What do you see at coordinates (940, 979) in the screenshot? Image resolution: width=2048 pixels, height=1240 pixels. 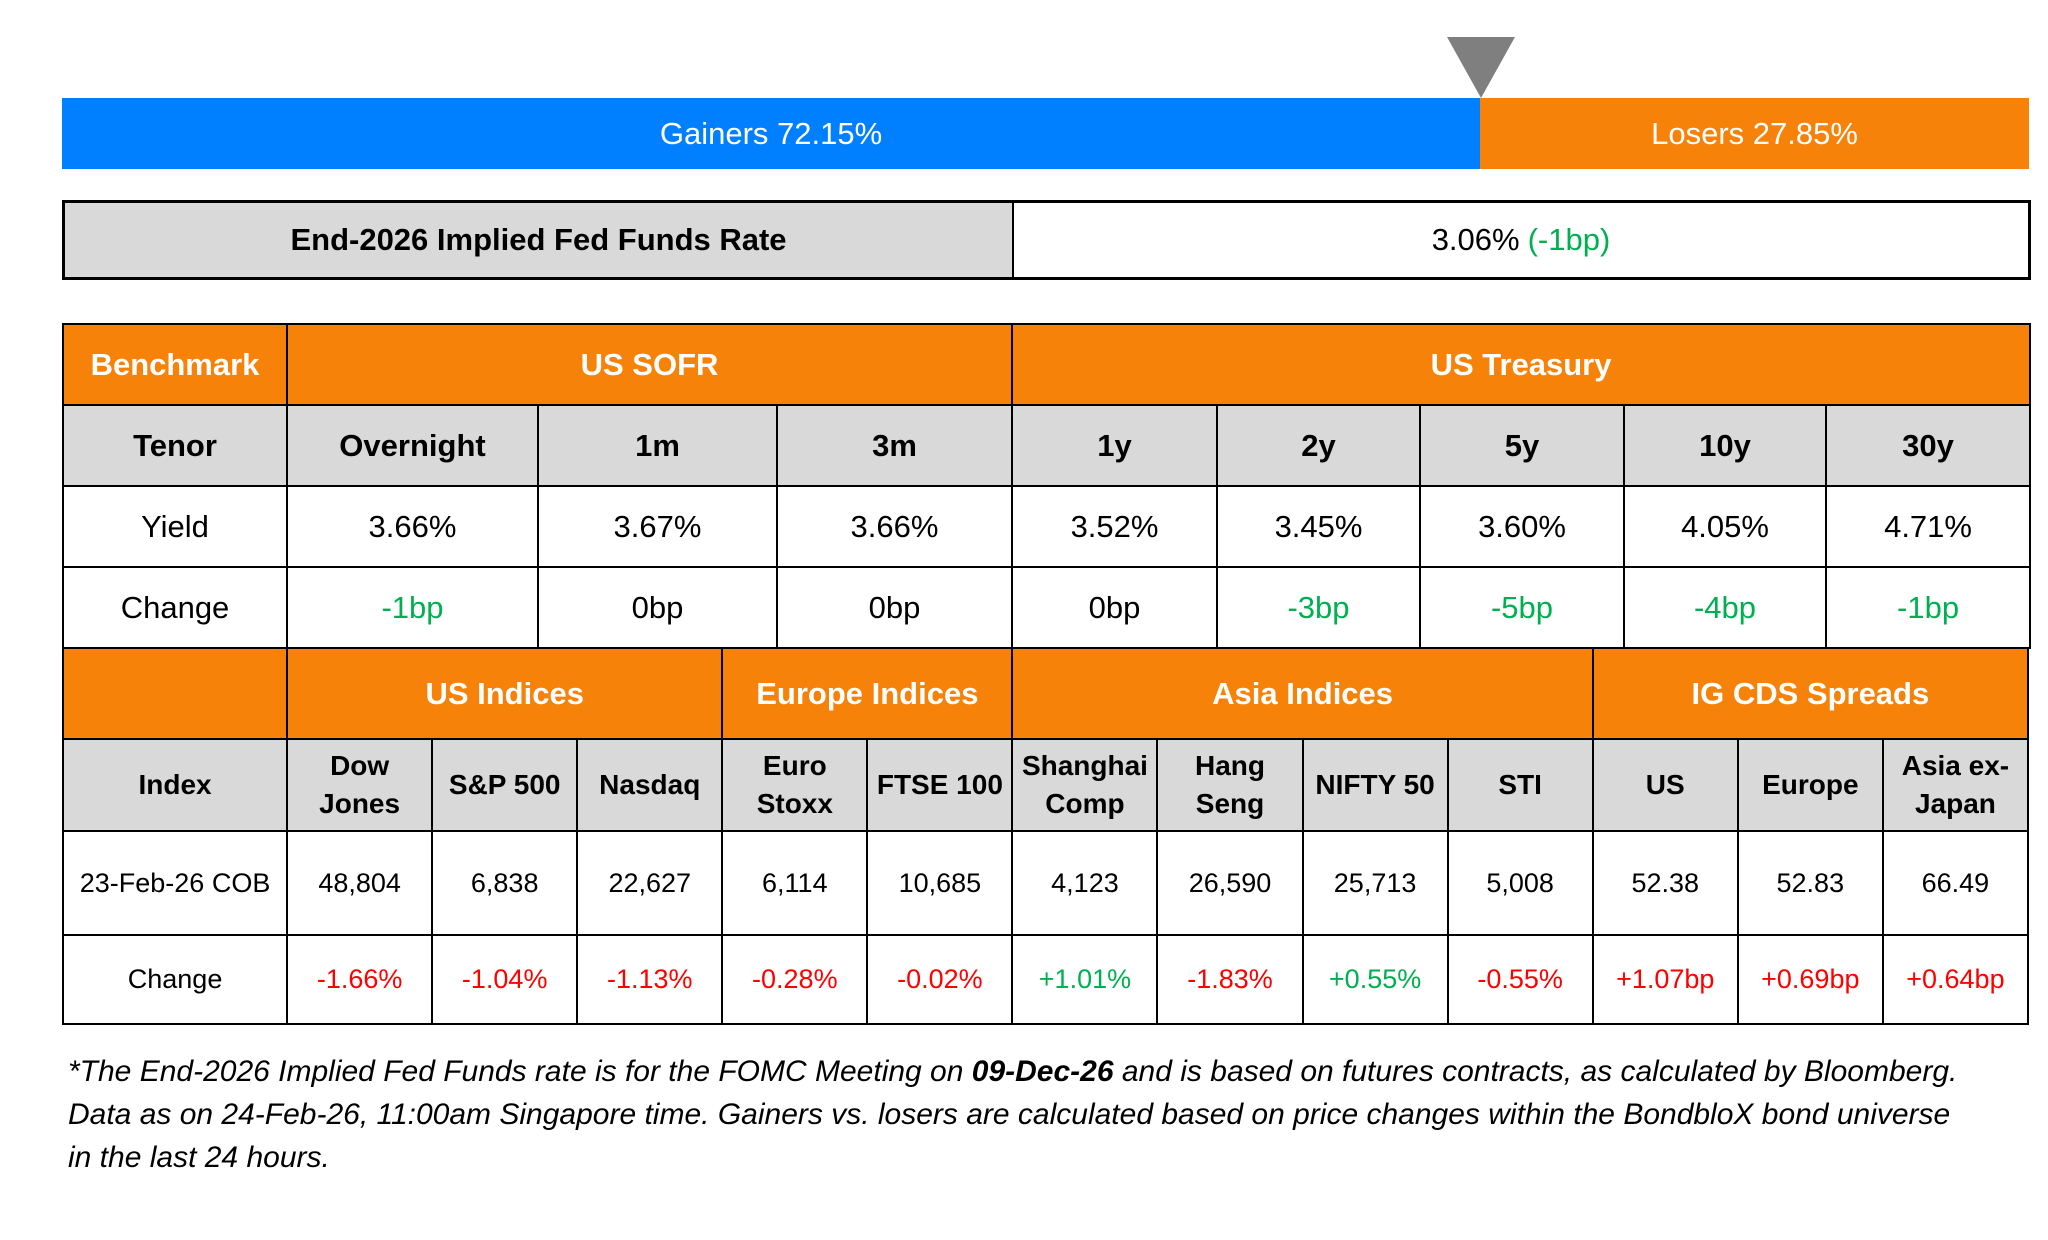 I see `index-change-cell: -0.02%` at bounding box center [940, 979].